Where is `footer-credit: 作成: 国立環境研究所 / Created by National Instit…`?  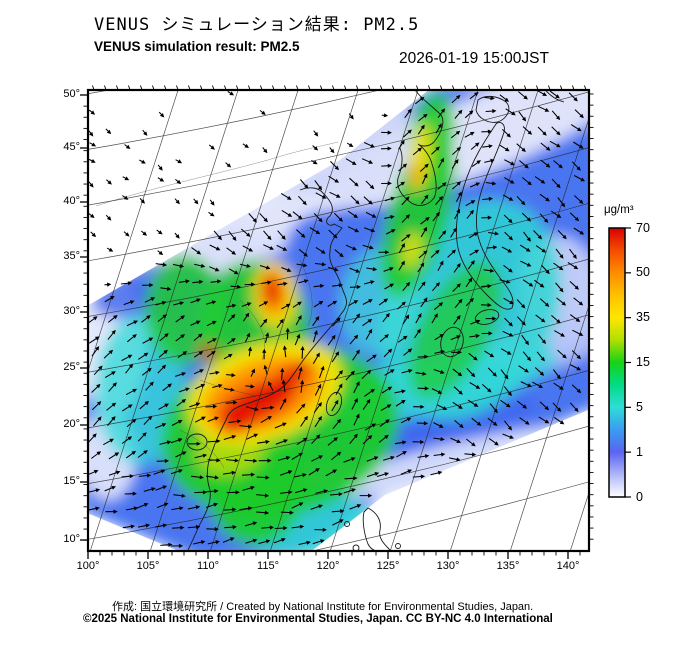 footer-credit: 作成: 国立環境研究所 / Created by National Instit… is located at coordinates (323, 607).